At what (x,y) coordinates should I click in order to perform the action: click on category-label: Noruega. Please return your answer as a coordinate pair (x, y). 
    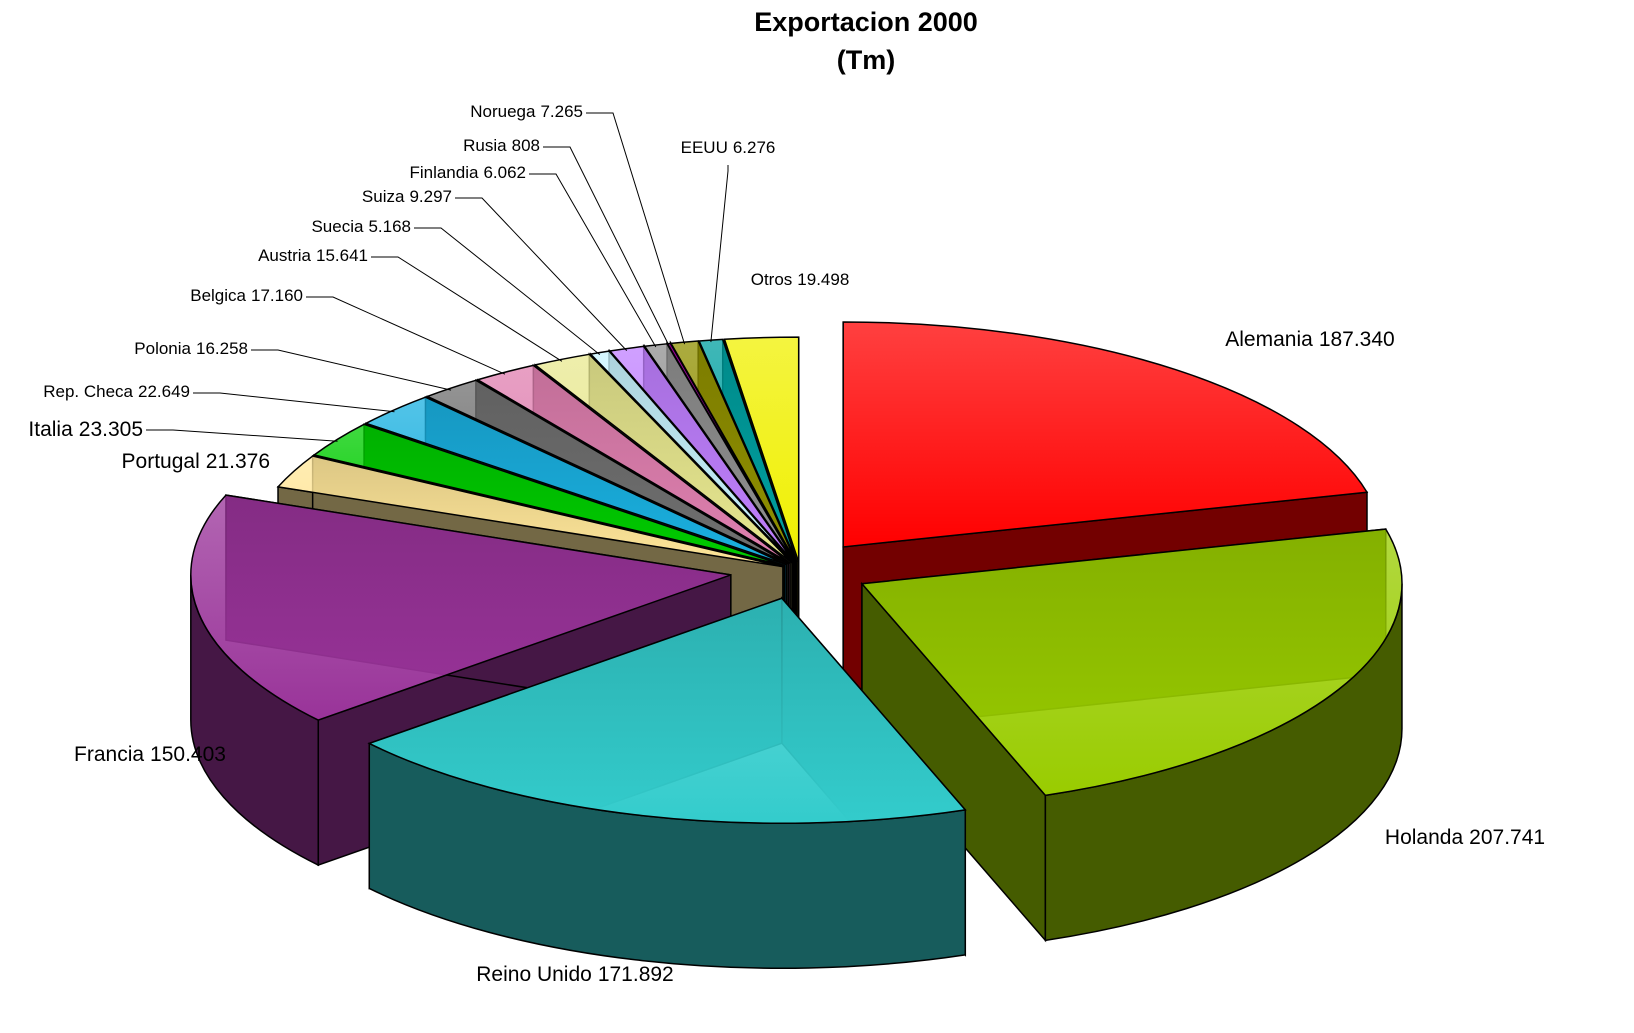
    Looking at the image, I should click on (503, 111).